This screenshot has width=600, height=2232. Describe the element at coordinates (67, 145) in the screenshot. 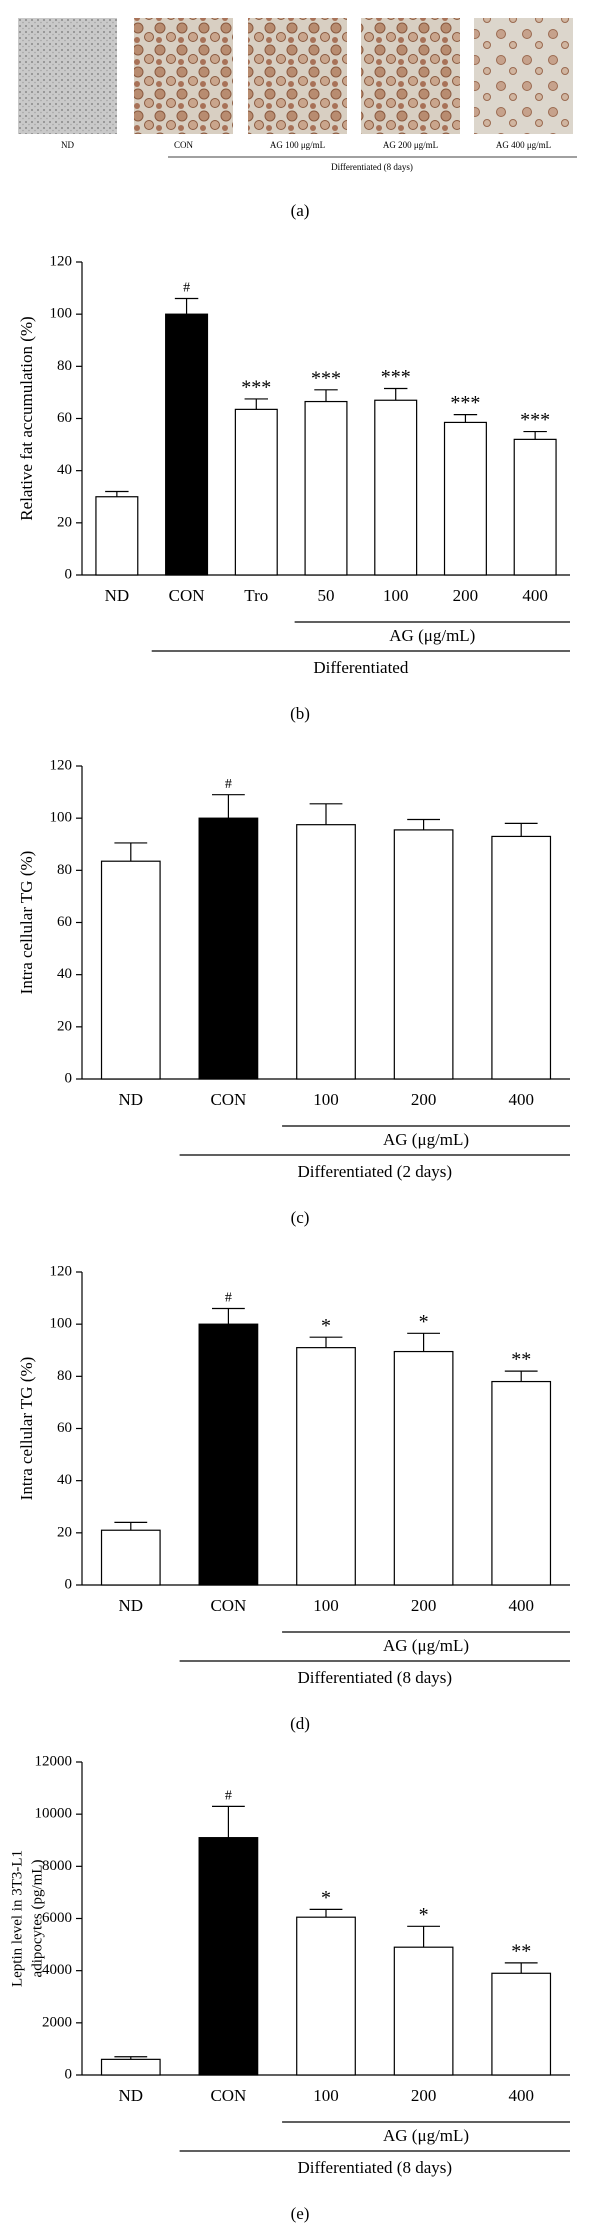

I see `image-label: ND` at that location.